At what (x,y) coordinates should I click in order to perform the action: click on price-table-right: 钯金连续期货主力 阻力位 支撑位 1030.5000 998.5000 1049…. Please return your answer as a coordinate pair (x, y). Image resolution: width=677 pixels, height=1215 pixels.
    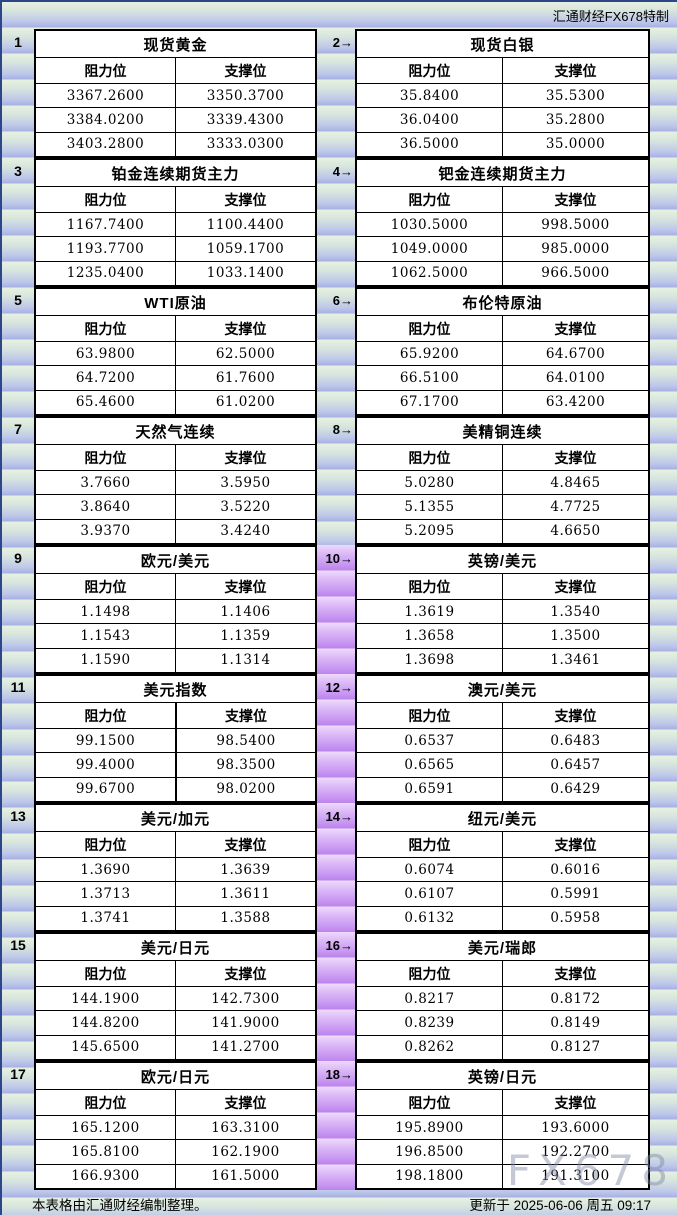
    Looking at the image, I should click on (502, 222).